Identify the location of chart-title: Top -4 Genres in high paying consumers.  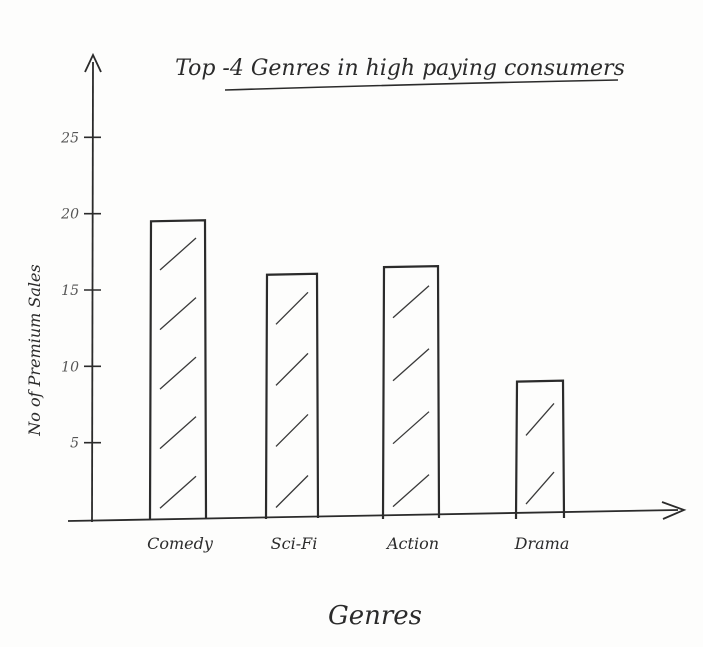
(400, 68).